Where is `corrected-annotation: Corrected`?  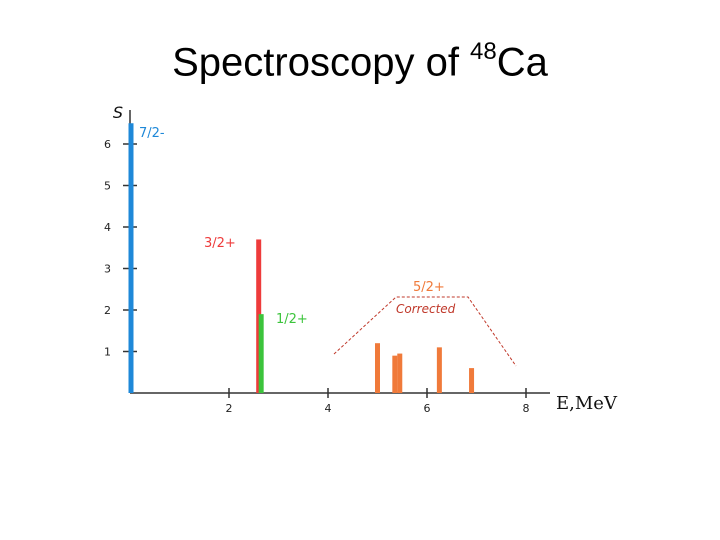
corrected-annotation: Corrected is located at coordinates (426, 309).